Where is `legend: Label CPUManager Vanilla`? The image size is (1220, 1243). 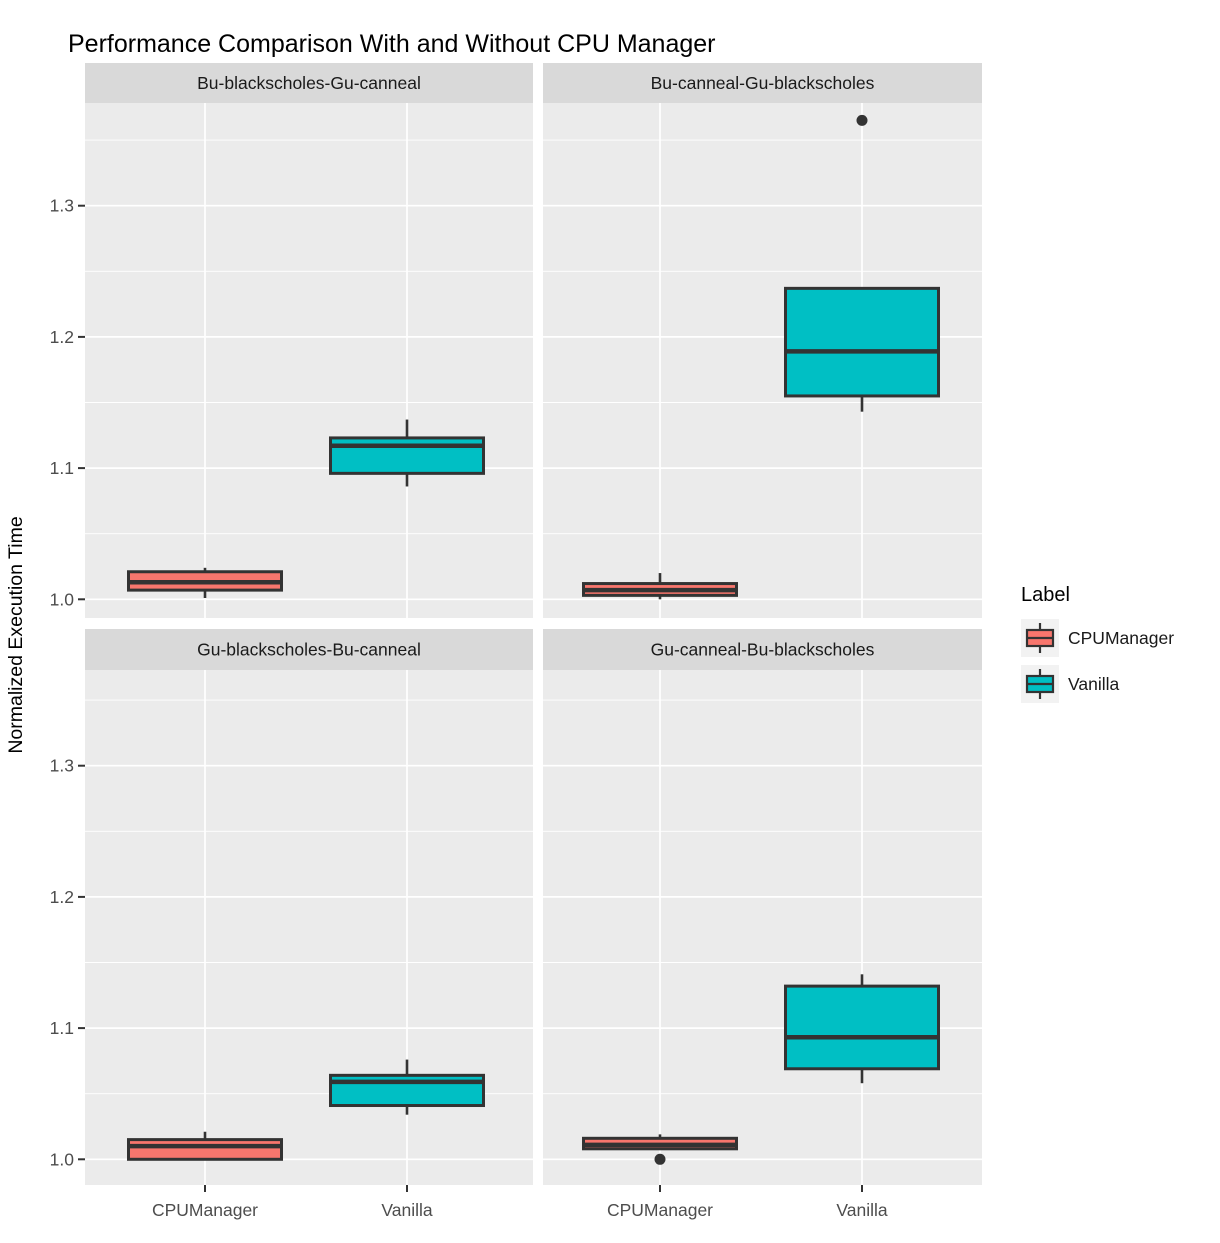
legend: Label CPUManager Vanilla is located at coordinates (1097, 643).